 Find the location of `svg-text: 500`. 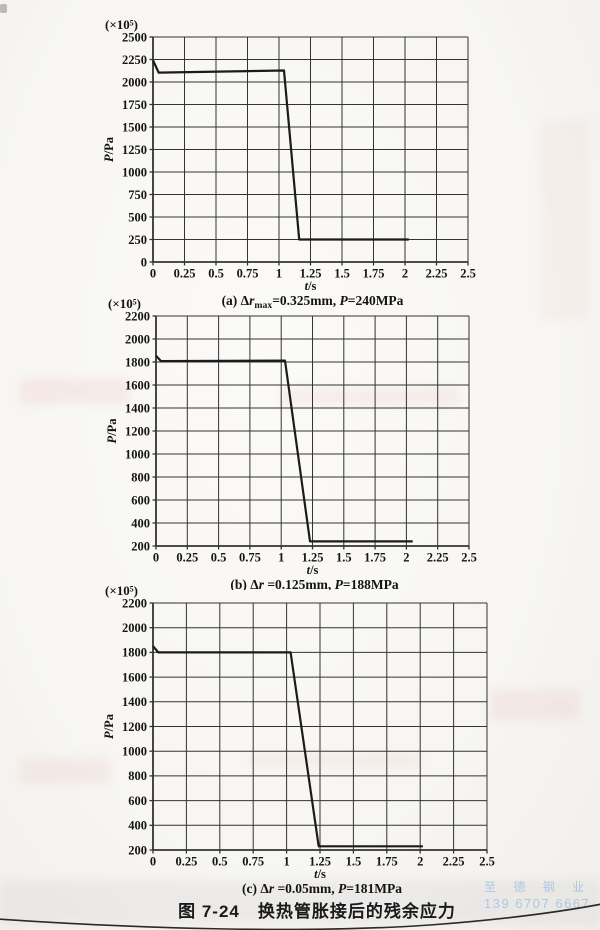

svg-text: 500 is located at coordinates (137, 217).